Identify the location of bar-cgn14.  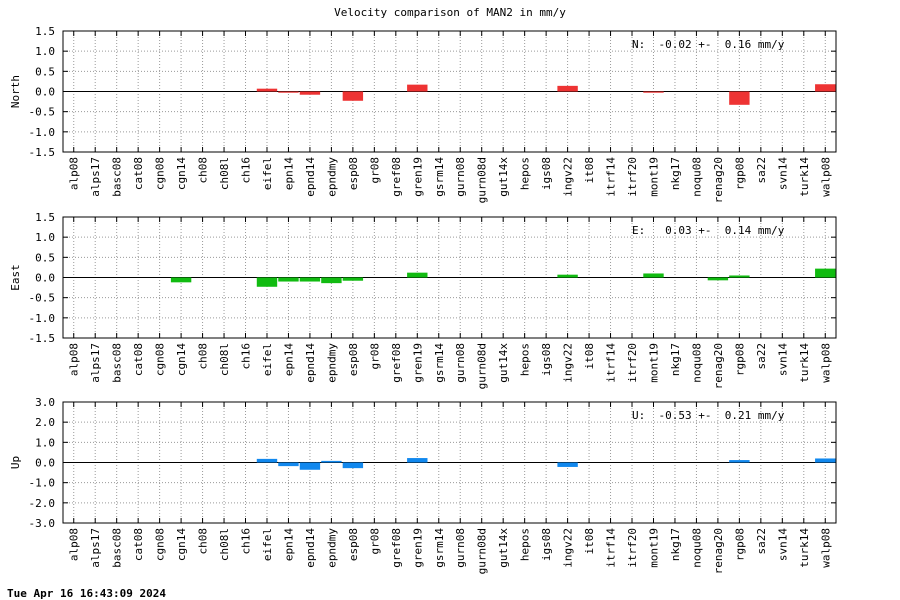
(181, 280).